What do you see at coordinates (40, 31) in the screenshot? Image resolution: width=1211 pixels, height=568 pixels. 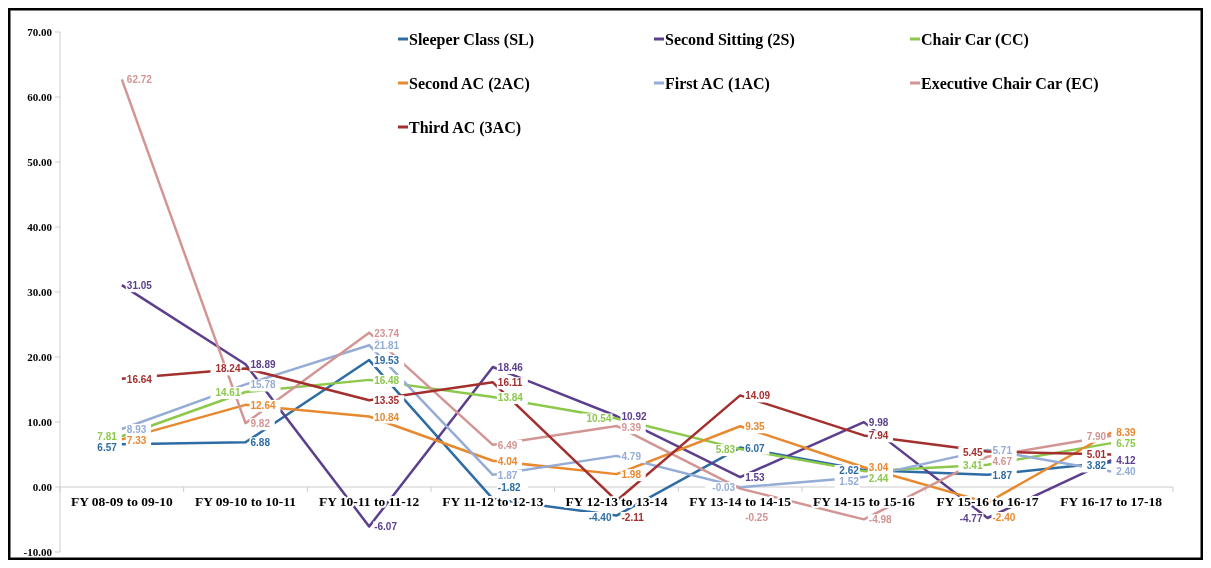 I see `y-tick-label: 70.00` at bounding box center [40, 31].